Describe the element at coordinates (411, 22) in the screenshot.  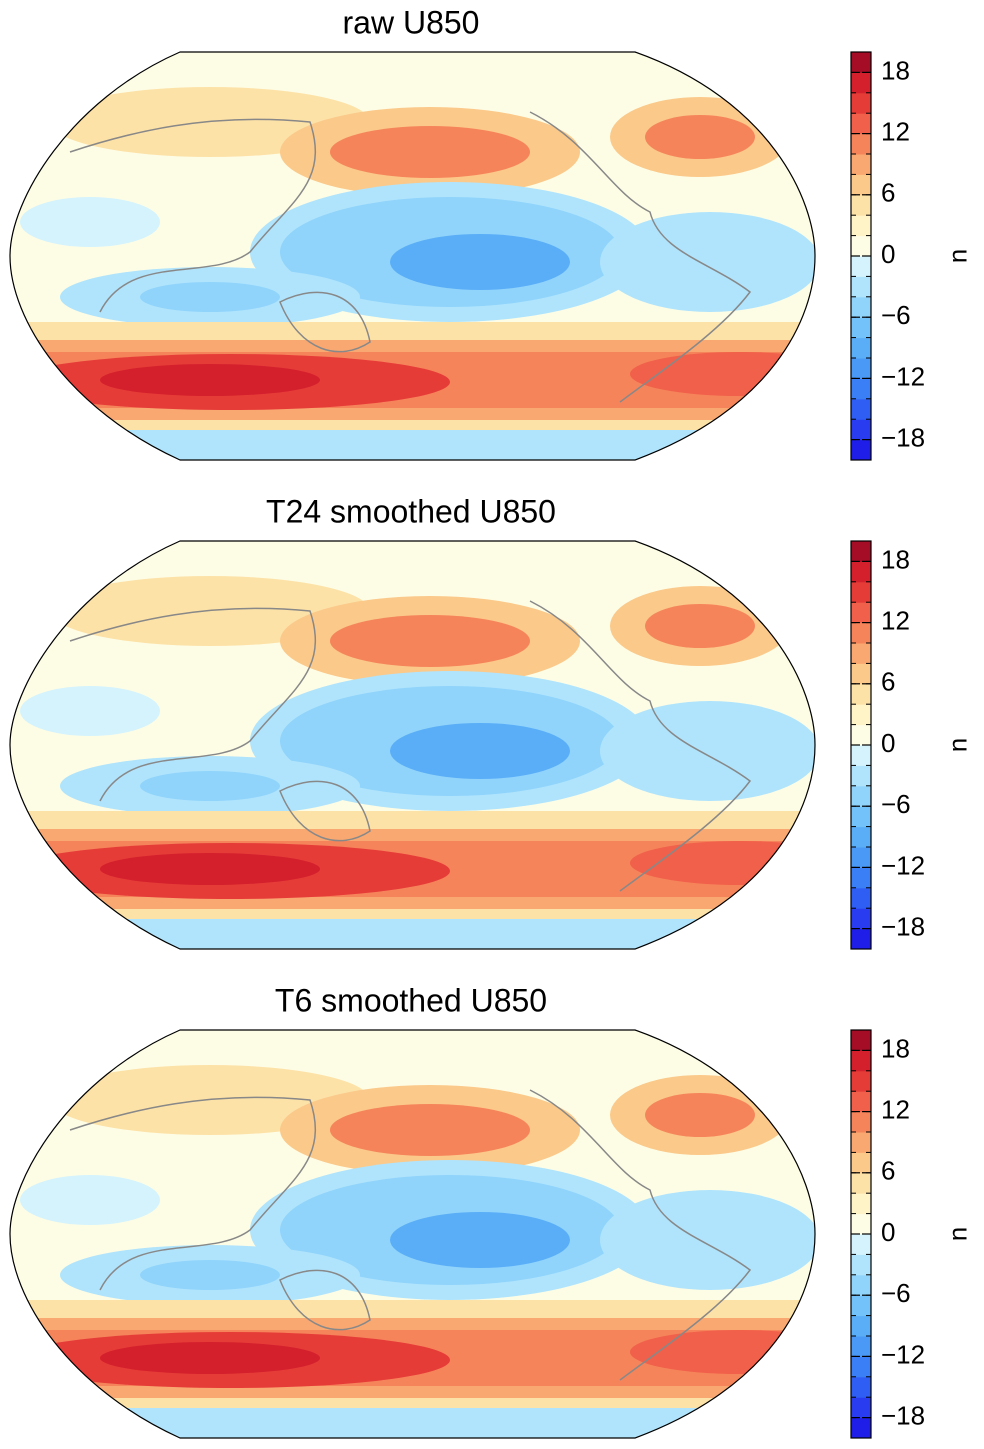
I see `panel-title: raw U850` at that location.